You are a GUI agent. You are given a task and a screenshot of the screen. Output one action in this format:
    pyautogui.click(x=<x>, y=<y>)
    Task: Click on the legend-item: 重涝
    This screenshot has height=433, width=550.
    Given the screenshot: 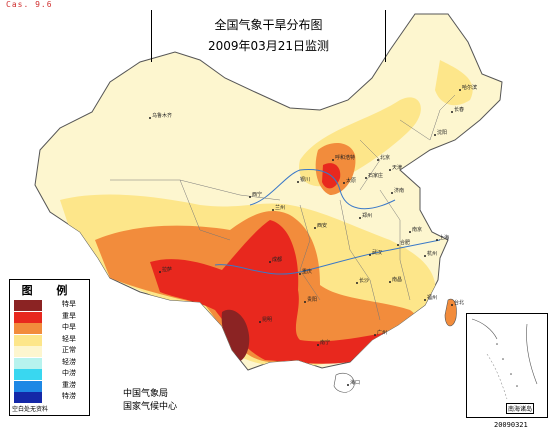 What is the action you would take?
    pyautogui.click(x=50, y=386)
    